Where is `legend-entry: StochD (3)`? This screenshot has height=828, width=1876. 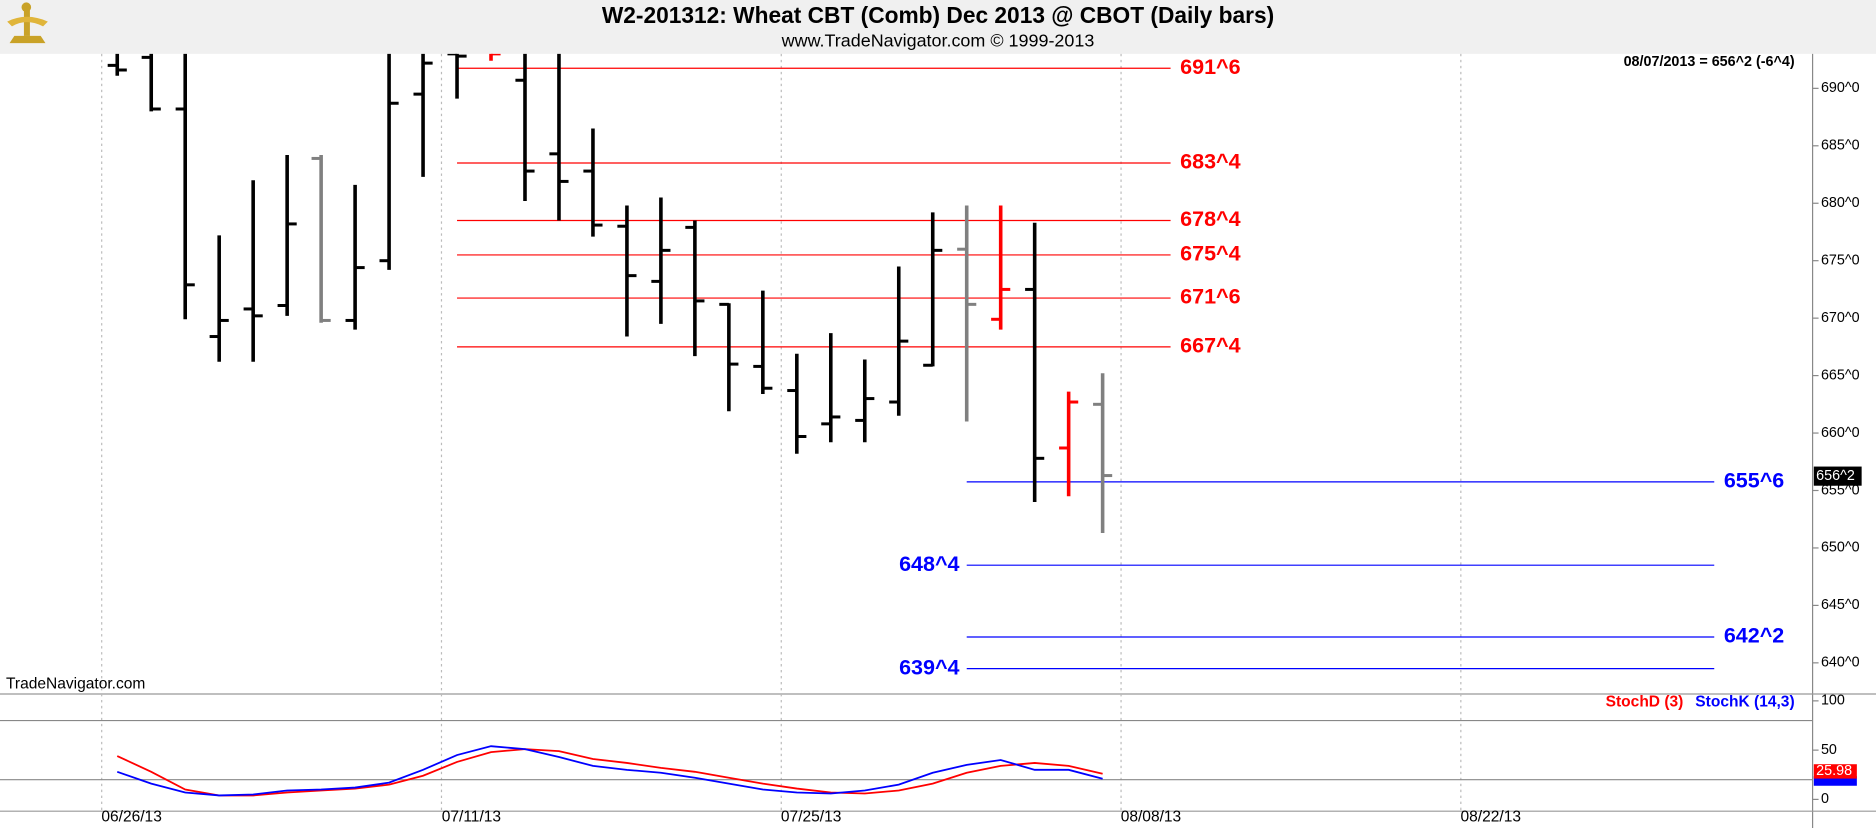 legend-entry: StochD (3) is located at coordinates (1645, 701).